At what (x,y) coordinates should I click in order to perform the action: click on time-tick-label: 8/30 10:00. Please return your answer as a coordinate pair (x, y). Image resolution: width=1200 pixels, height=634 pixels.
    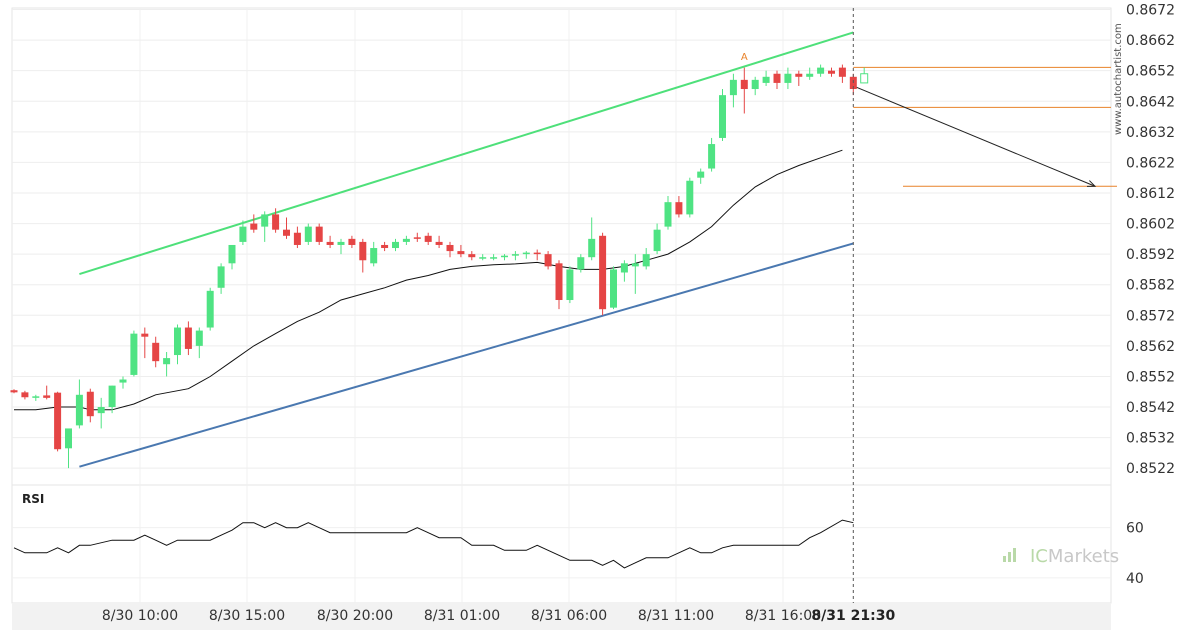
    Looking at the image, I should click on (140, 616).